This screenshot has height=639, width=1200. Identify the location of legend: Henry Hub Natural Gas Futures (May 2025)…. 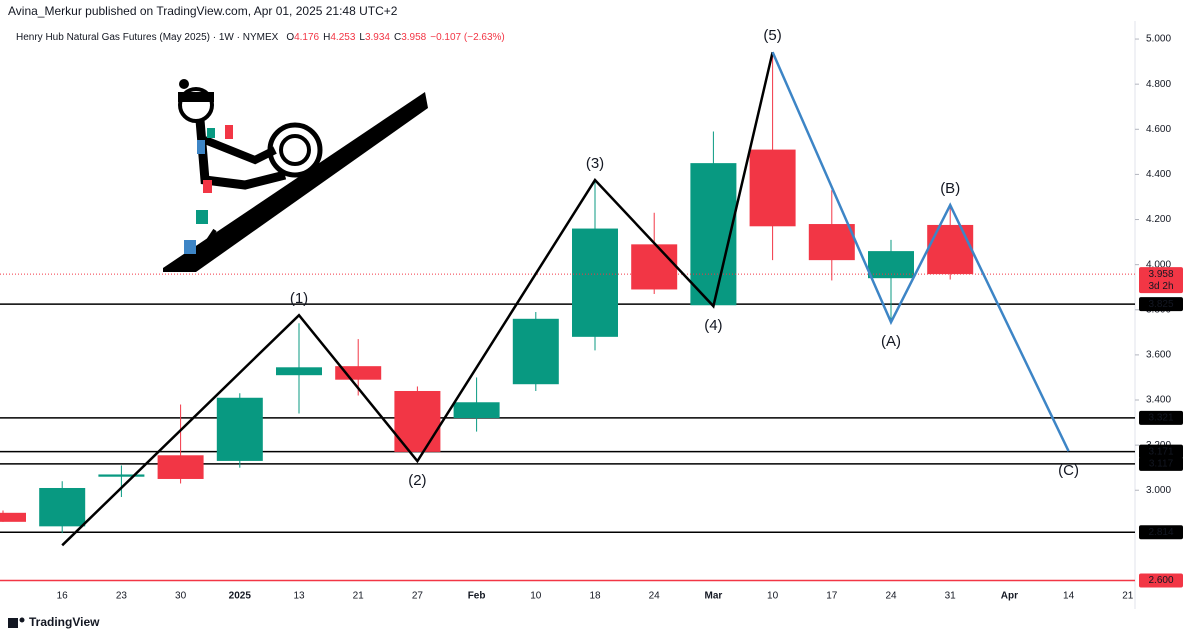
(260, 37).